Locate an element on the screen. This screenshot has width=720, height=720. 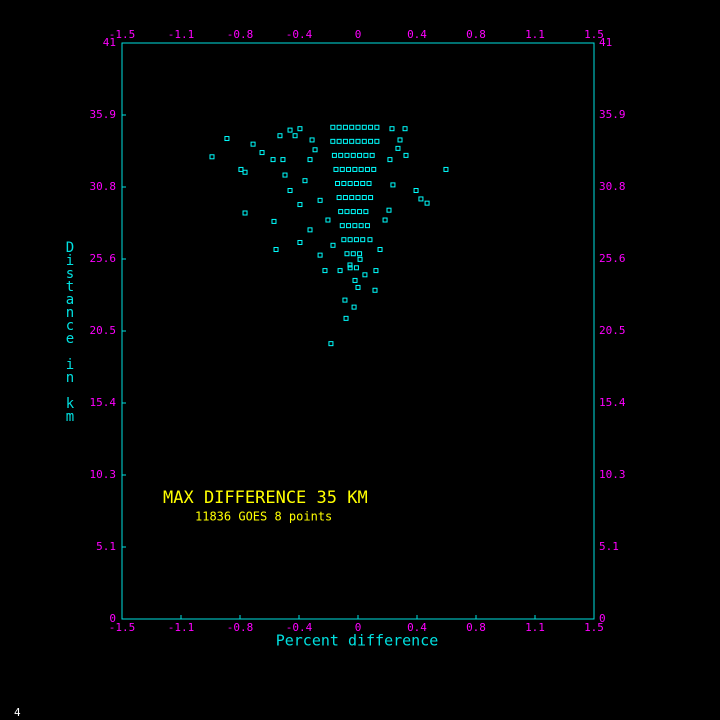
y-axis-label: Distance in km is located at coordinates (70, 331).